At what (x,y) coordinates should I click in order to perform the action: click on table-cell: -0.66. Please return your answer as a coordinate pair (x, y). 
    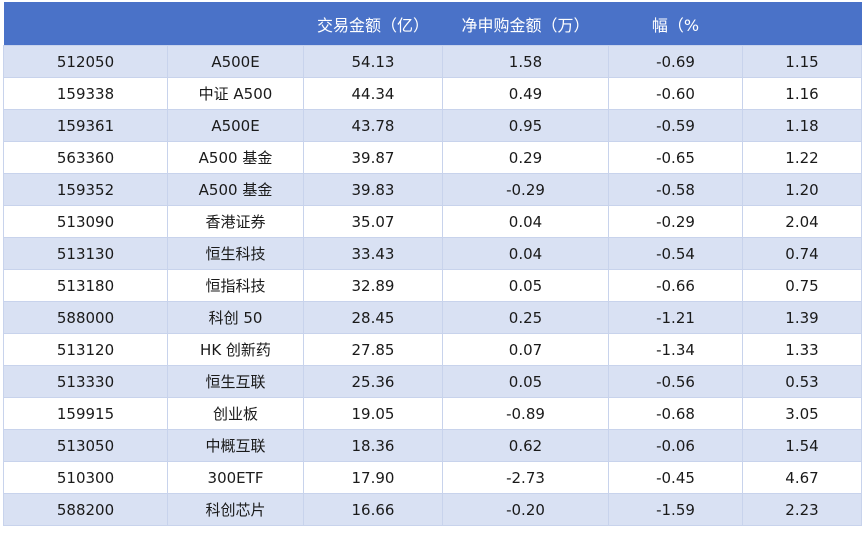
    Looking at the image, I should click on (675, 285).